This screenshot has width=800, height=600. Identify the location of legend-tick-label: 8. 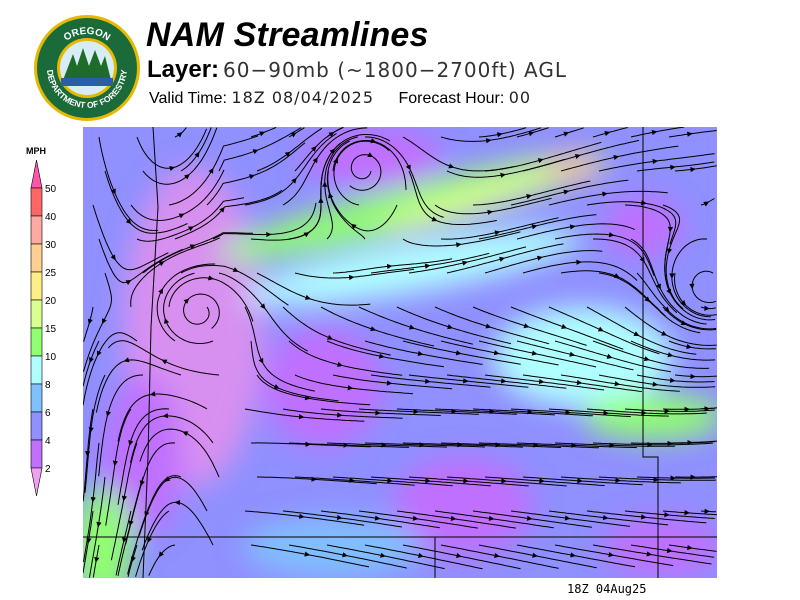
(48, 385).